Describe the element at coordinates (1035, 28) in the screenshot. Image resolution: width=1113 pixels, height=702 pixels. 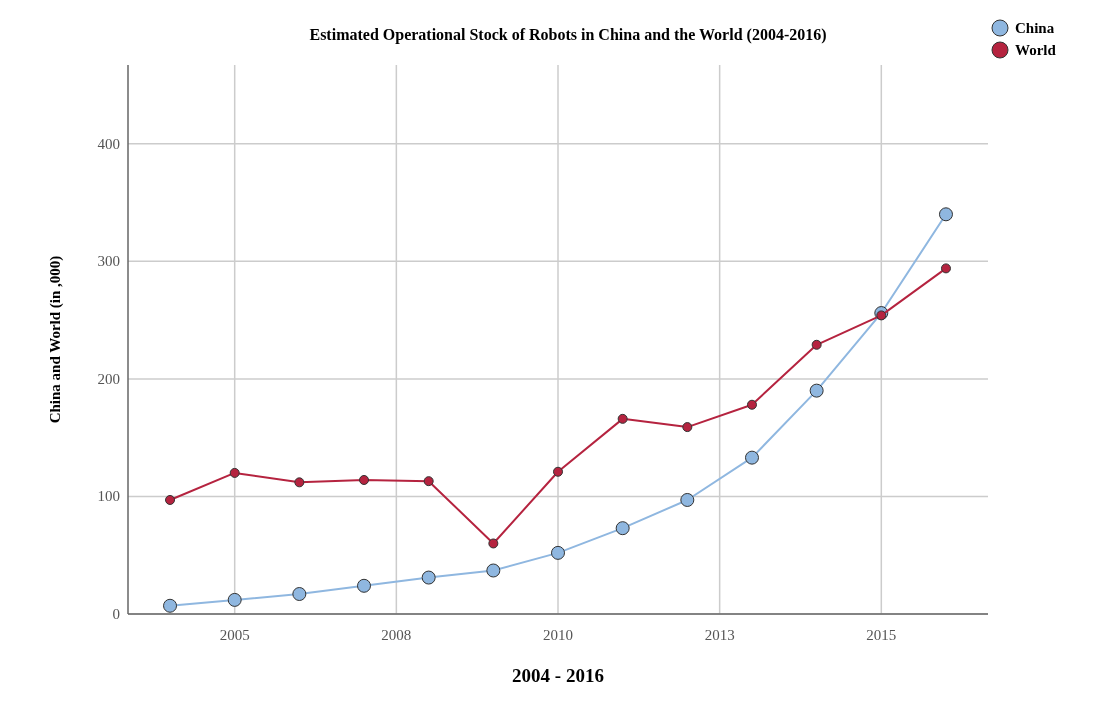
I see `legend-label: China` at that location.